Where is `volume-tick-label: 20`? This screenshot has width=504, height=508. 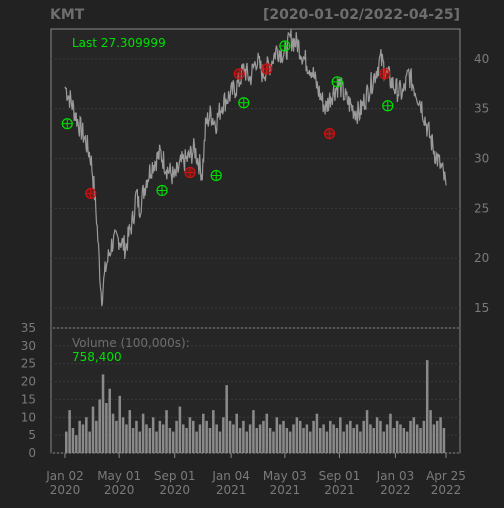 volume-tick-label: 20 is located at coordinates (28, 382).